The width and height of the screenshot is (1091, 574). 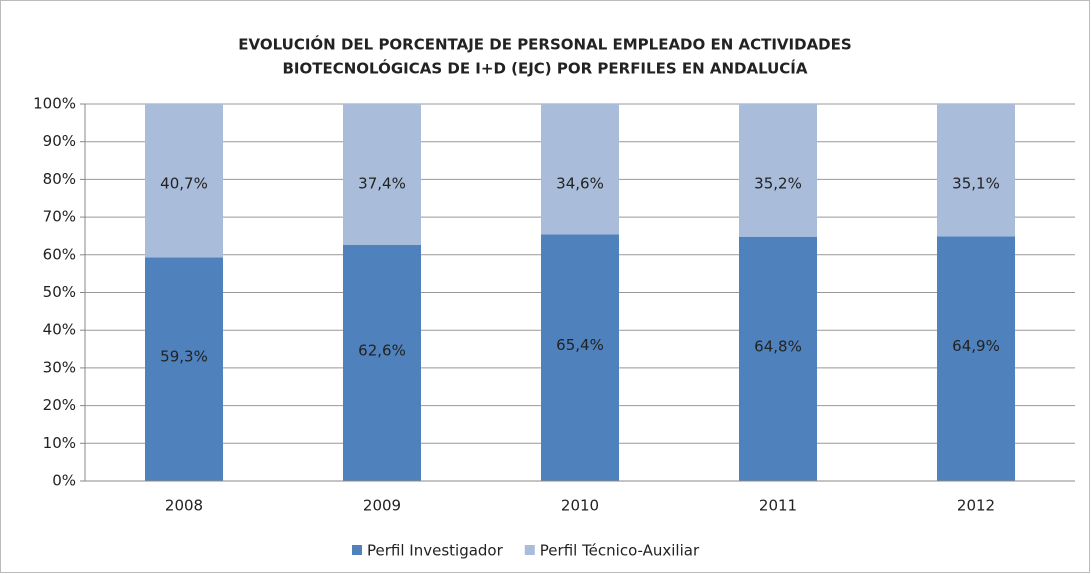 What do you see at coordinates (59, 330) in the screenshot?
I see `y-tick-label: 40%` at bounding box center [59, 330].